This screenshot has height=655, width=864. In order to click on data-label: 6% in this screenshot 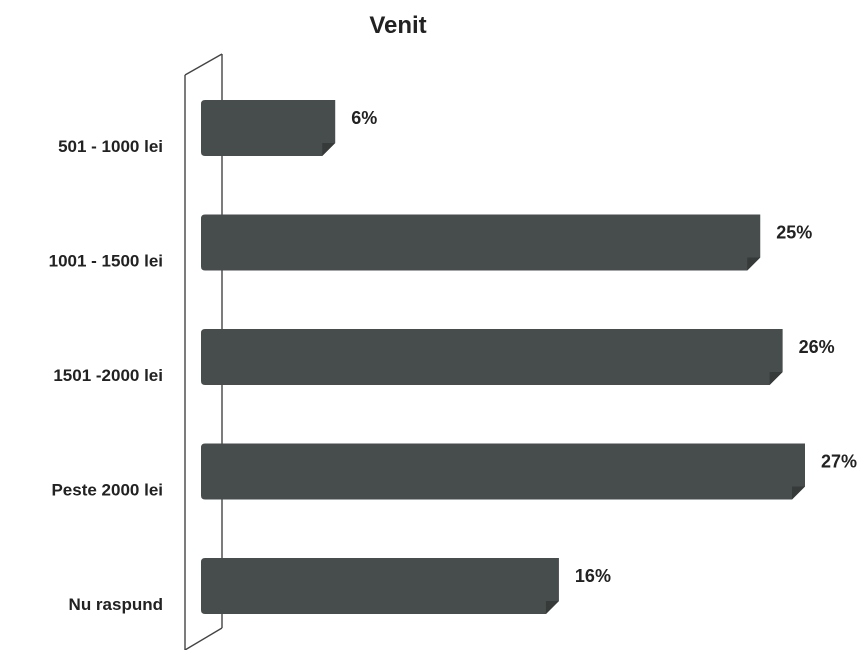, I will do `click(364, 118)`.